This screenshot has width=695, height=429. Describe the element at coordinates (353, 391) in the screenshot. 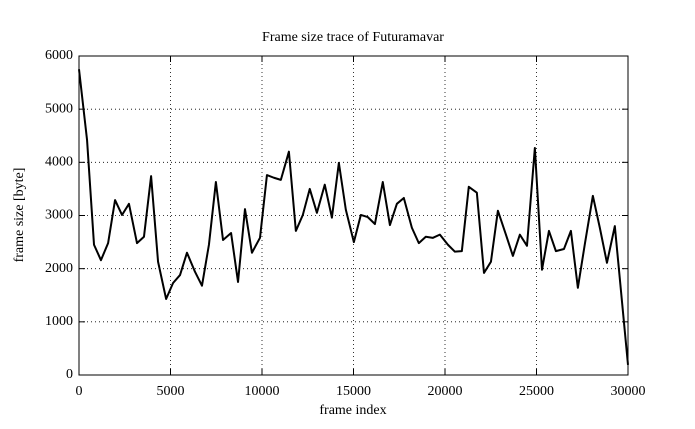

I see `x-tick-label: 15000` at that location.